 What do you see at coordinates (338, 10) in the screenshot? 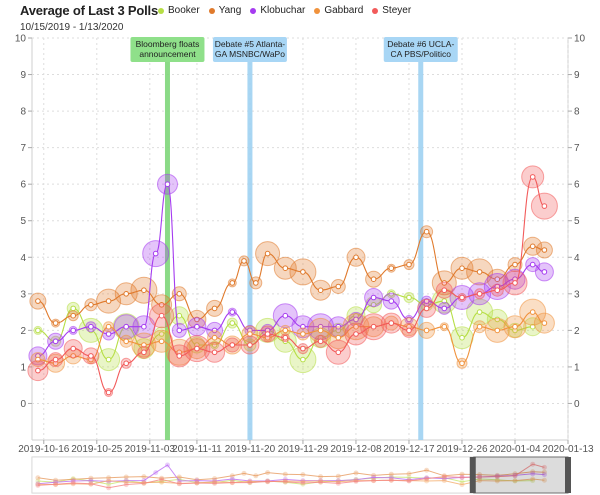
I see `legend-item: Gabbard` at bounding box center [338, 10].